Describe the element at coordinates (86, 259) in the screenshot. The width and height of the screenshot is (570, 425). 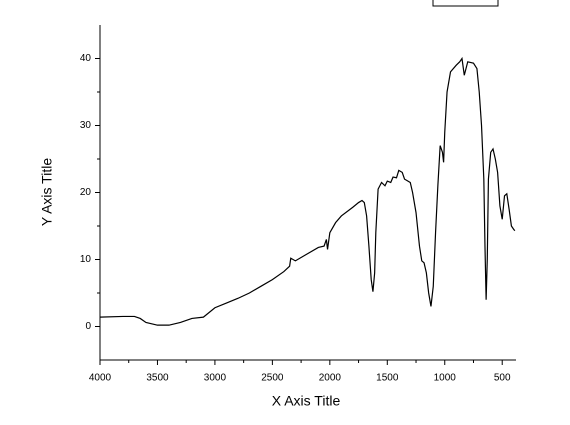
I see `y-tick-label: 10` at that location.